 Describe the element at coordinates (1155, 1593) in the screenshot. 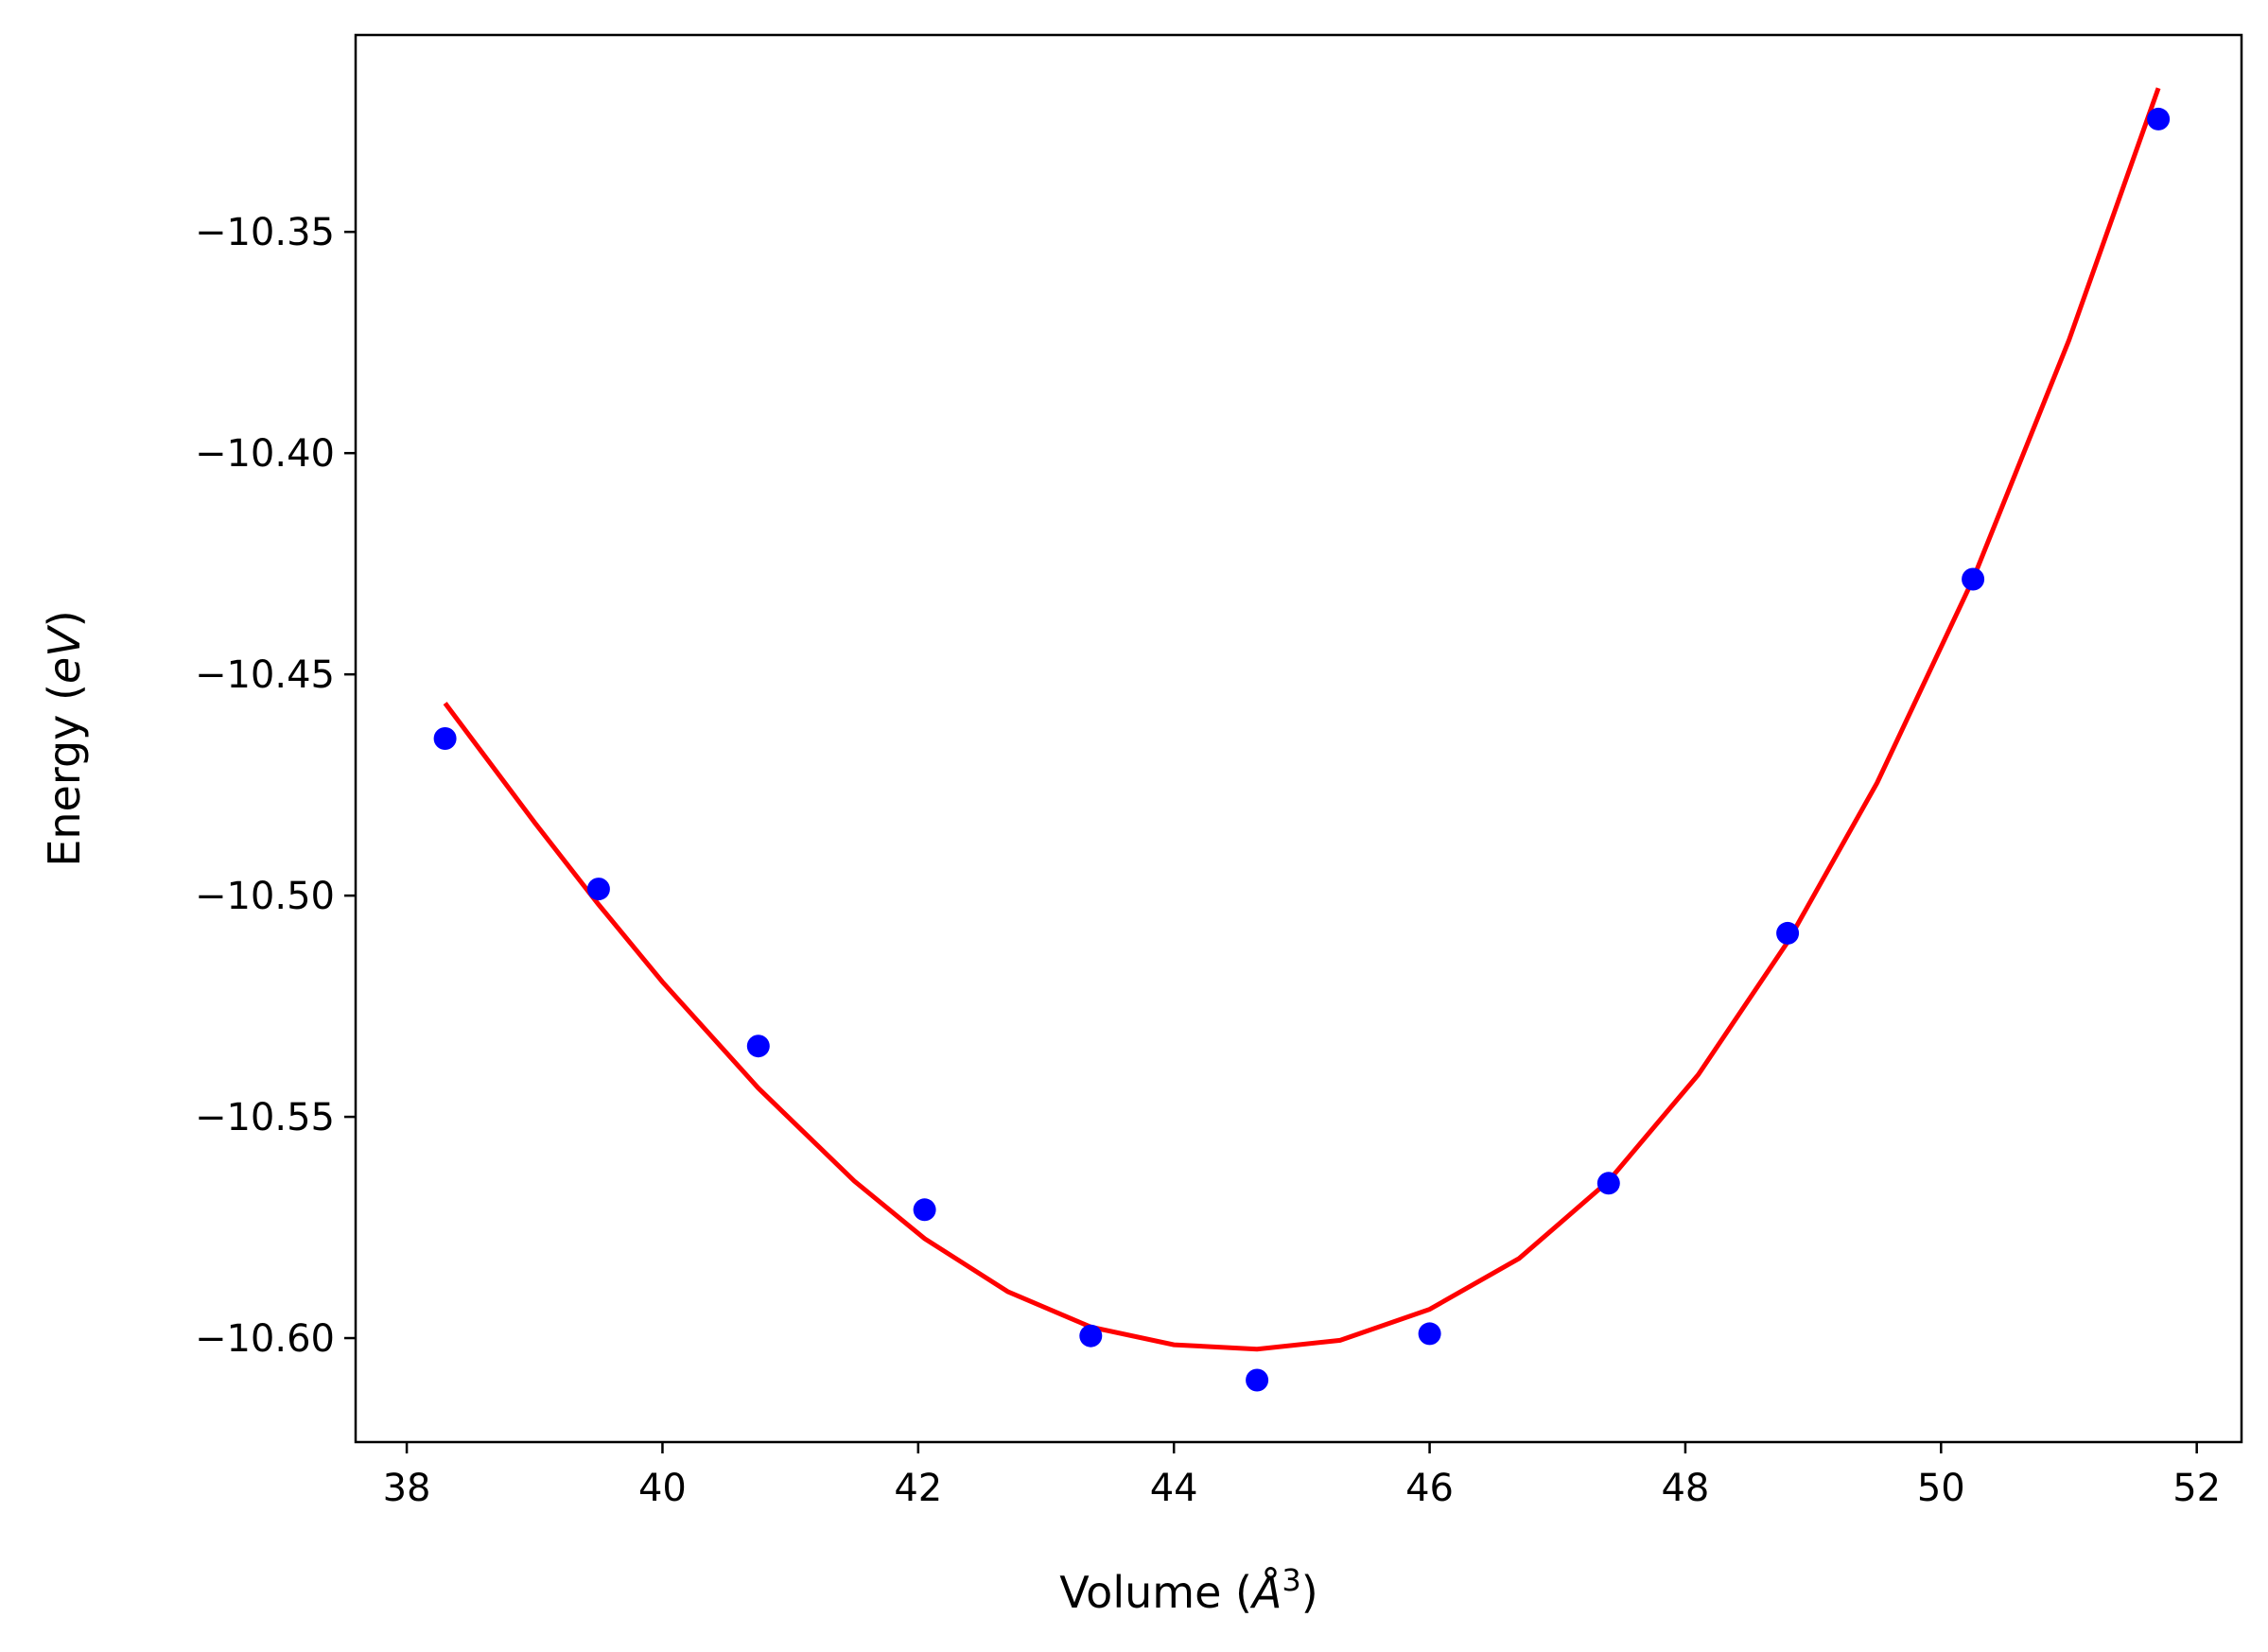

I see `x-axis-title-prefix: Volume (` at that location.